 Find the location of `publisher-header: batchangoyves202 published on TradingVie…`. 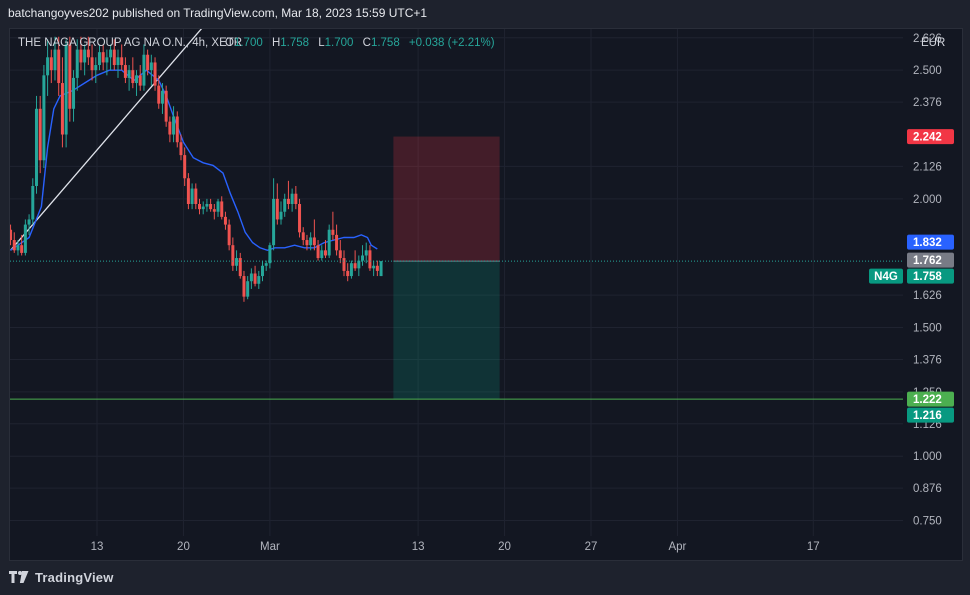

publisher-header: batchangoyves202 published on TradingVie… is located at coordinates (218, 13).